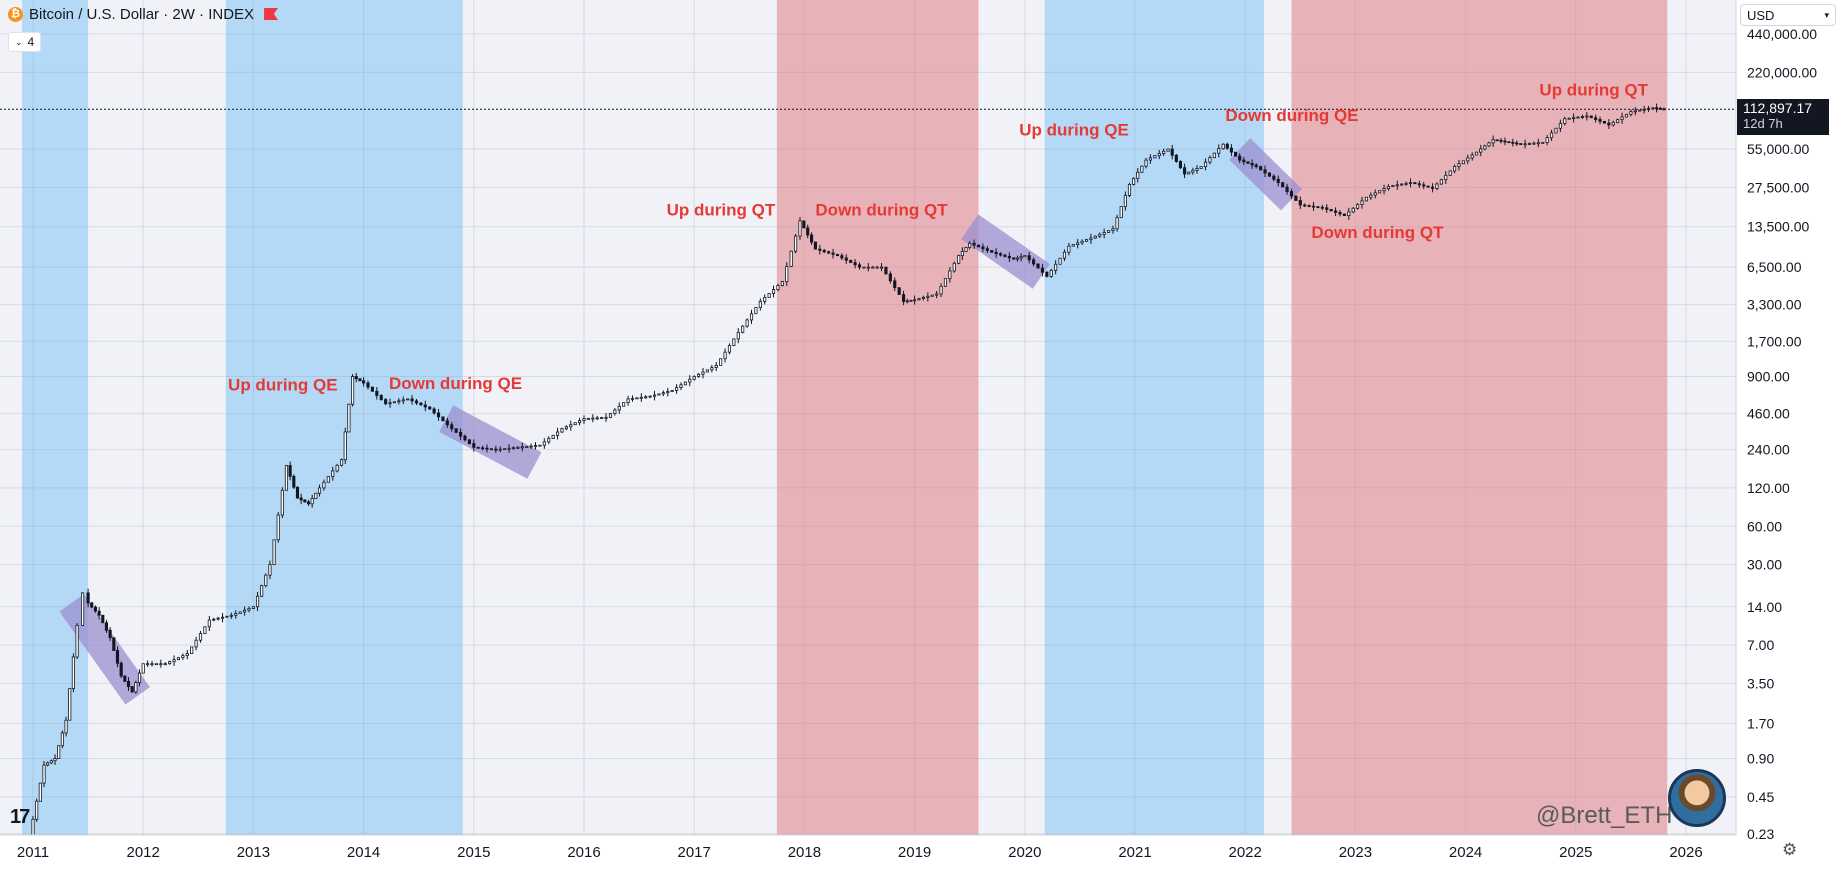 The image size is (1845, 870). I want to click on current-price-label: 112,897.17 12d 7h, so click(1783, 117).